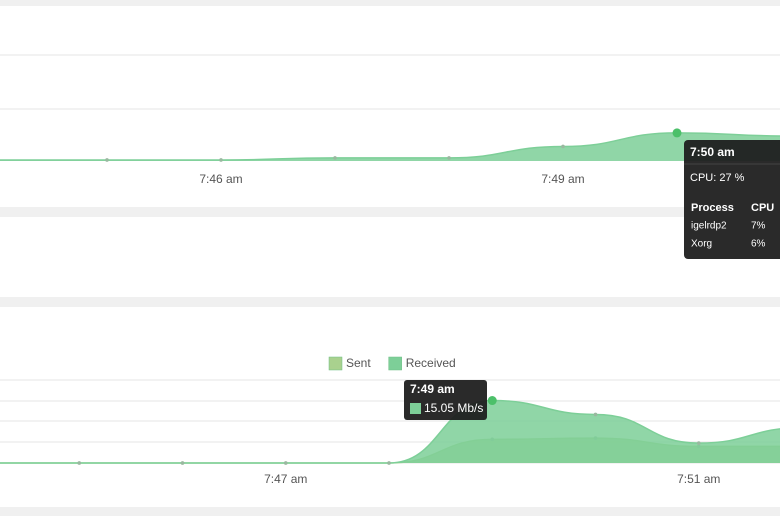  Describe the element at coordinates (220, 179) in the screenshot. I see `x-tick-label: 7:46 am` at that location.